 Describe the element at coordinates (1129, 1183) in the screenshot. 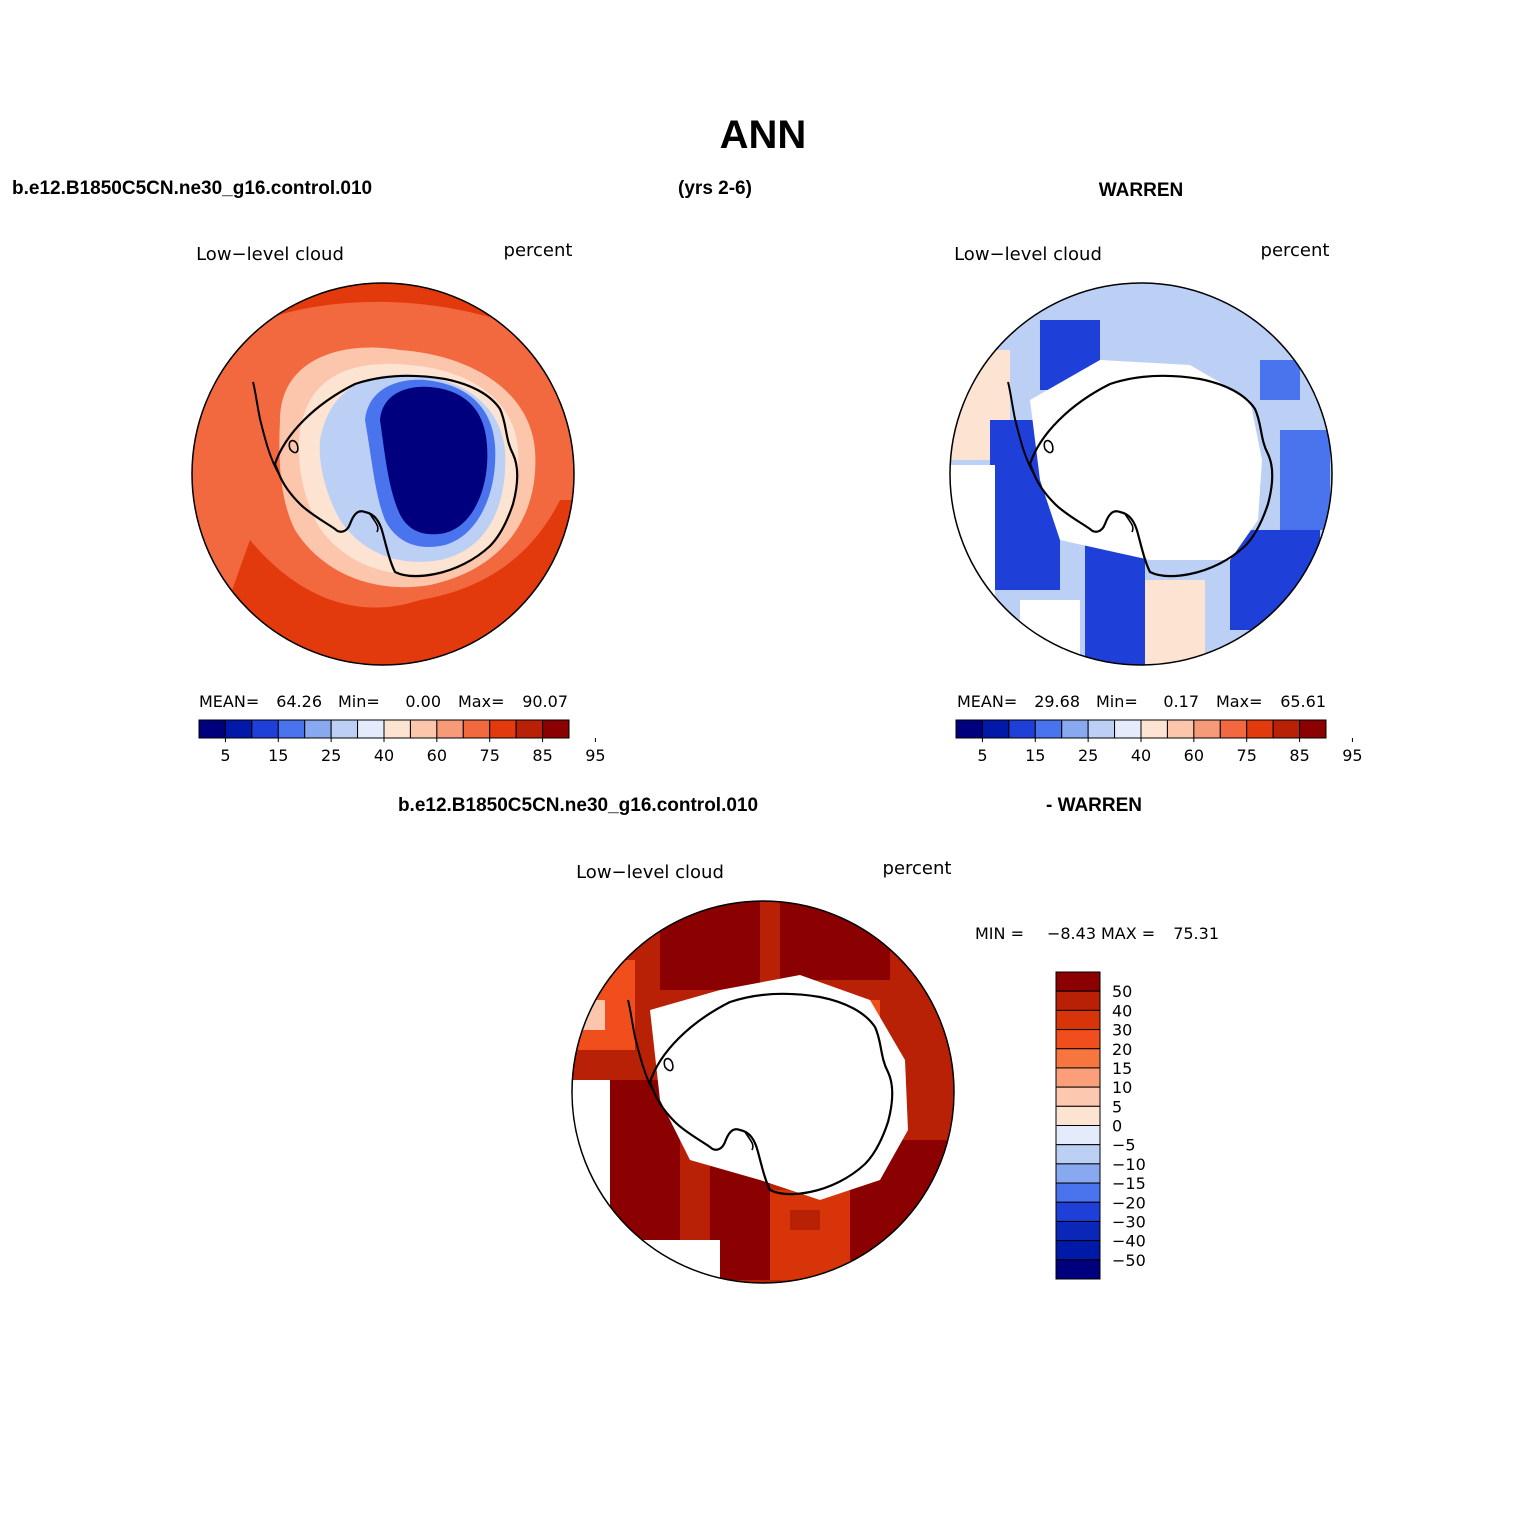

I see `colorbar-tick-label: −15` at that location.